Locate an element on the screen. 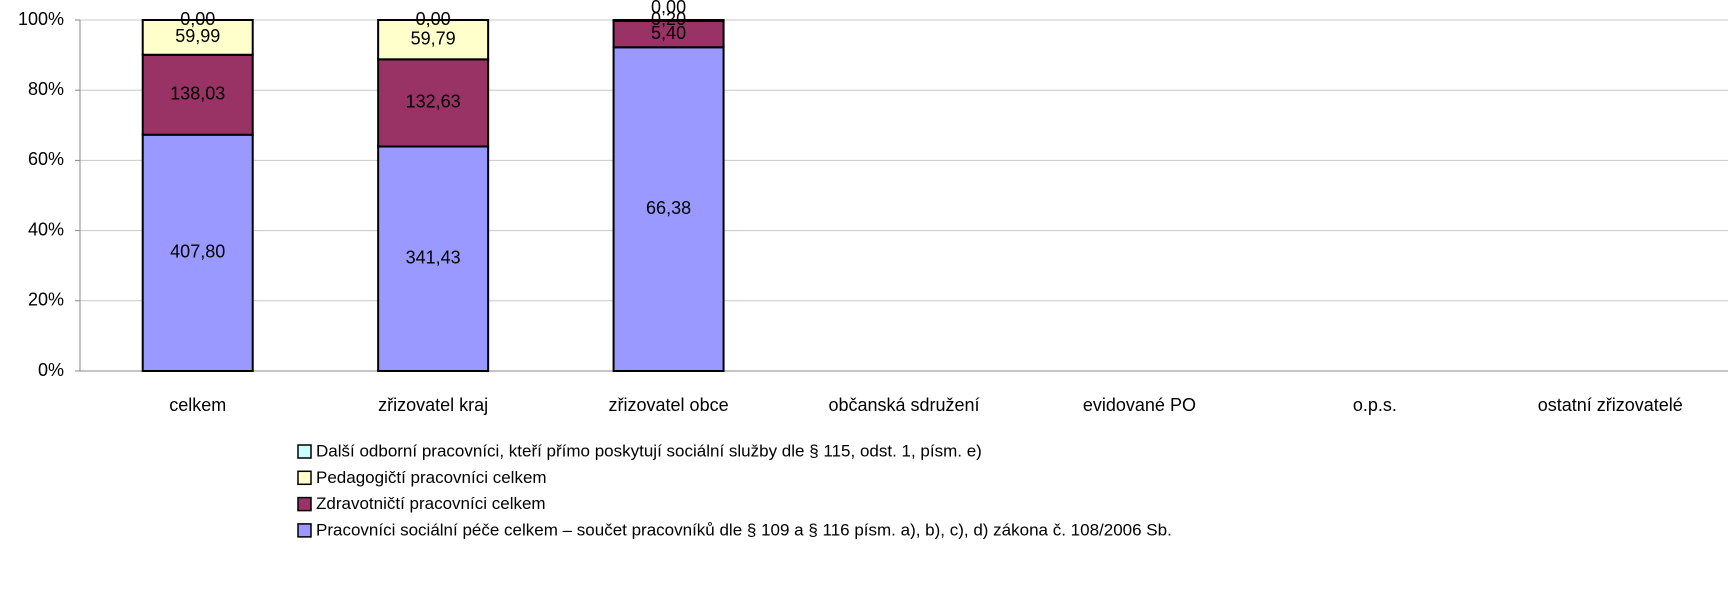  data-label: 407,80 is located at coordinates (197, 252).